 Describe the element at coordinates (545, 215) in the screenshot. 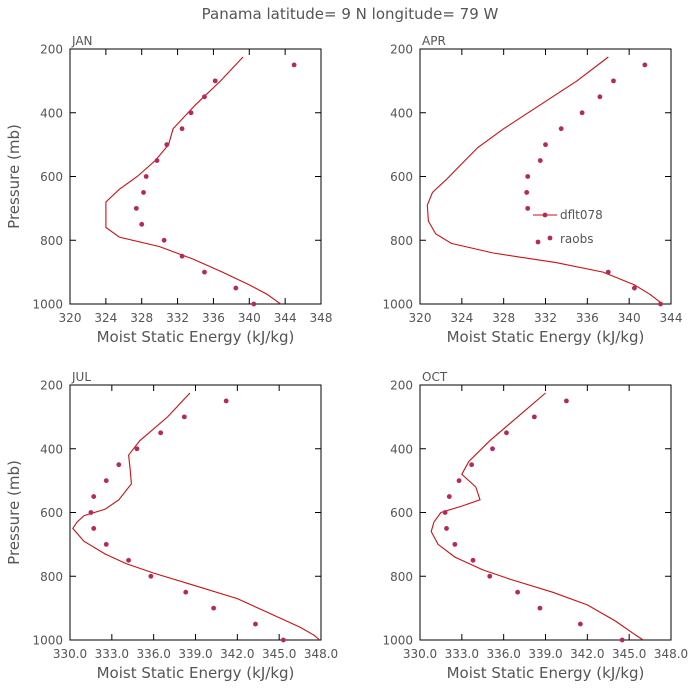

I see `legend-line-marker` at that location.